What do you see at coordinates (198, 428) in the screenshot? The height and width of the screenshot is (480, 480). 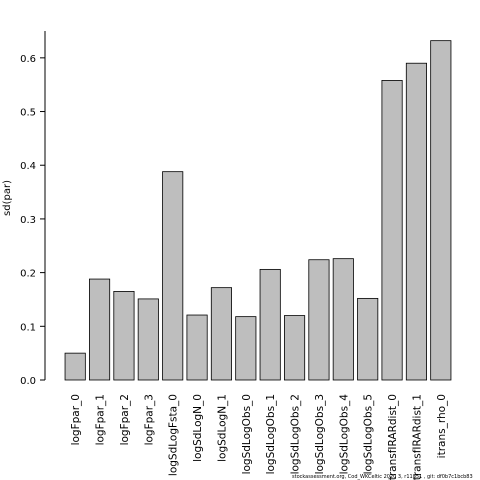 I see `x-tick-label: logSdLogN_0` at bounding box center [198, 428].